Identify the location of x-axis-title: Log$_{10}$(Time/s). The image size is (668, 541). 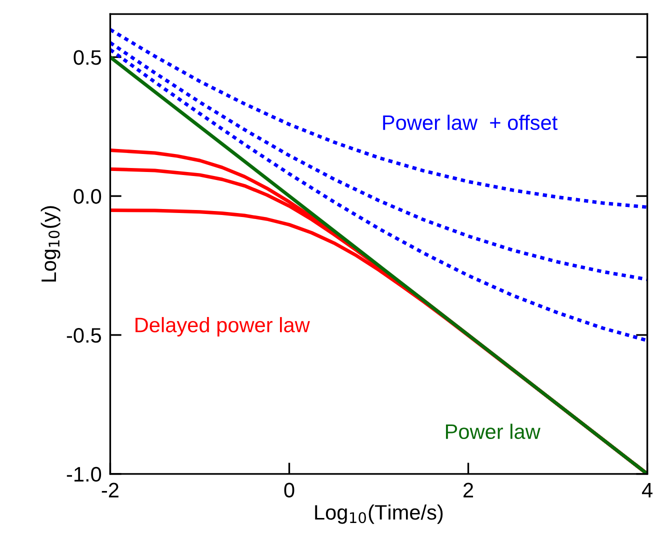
(379, 514).